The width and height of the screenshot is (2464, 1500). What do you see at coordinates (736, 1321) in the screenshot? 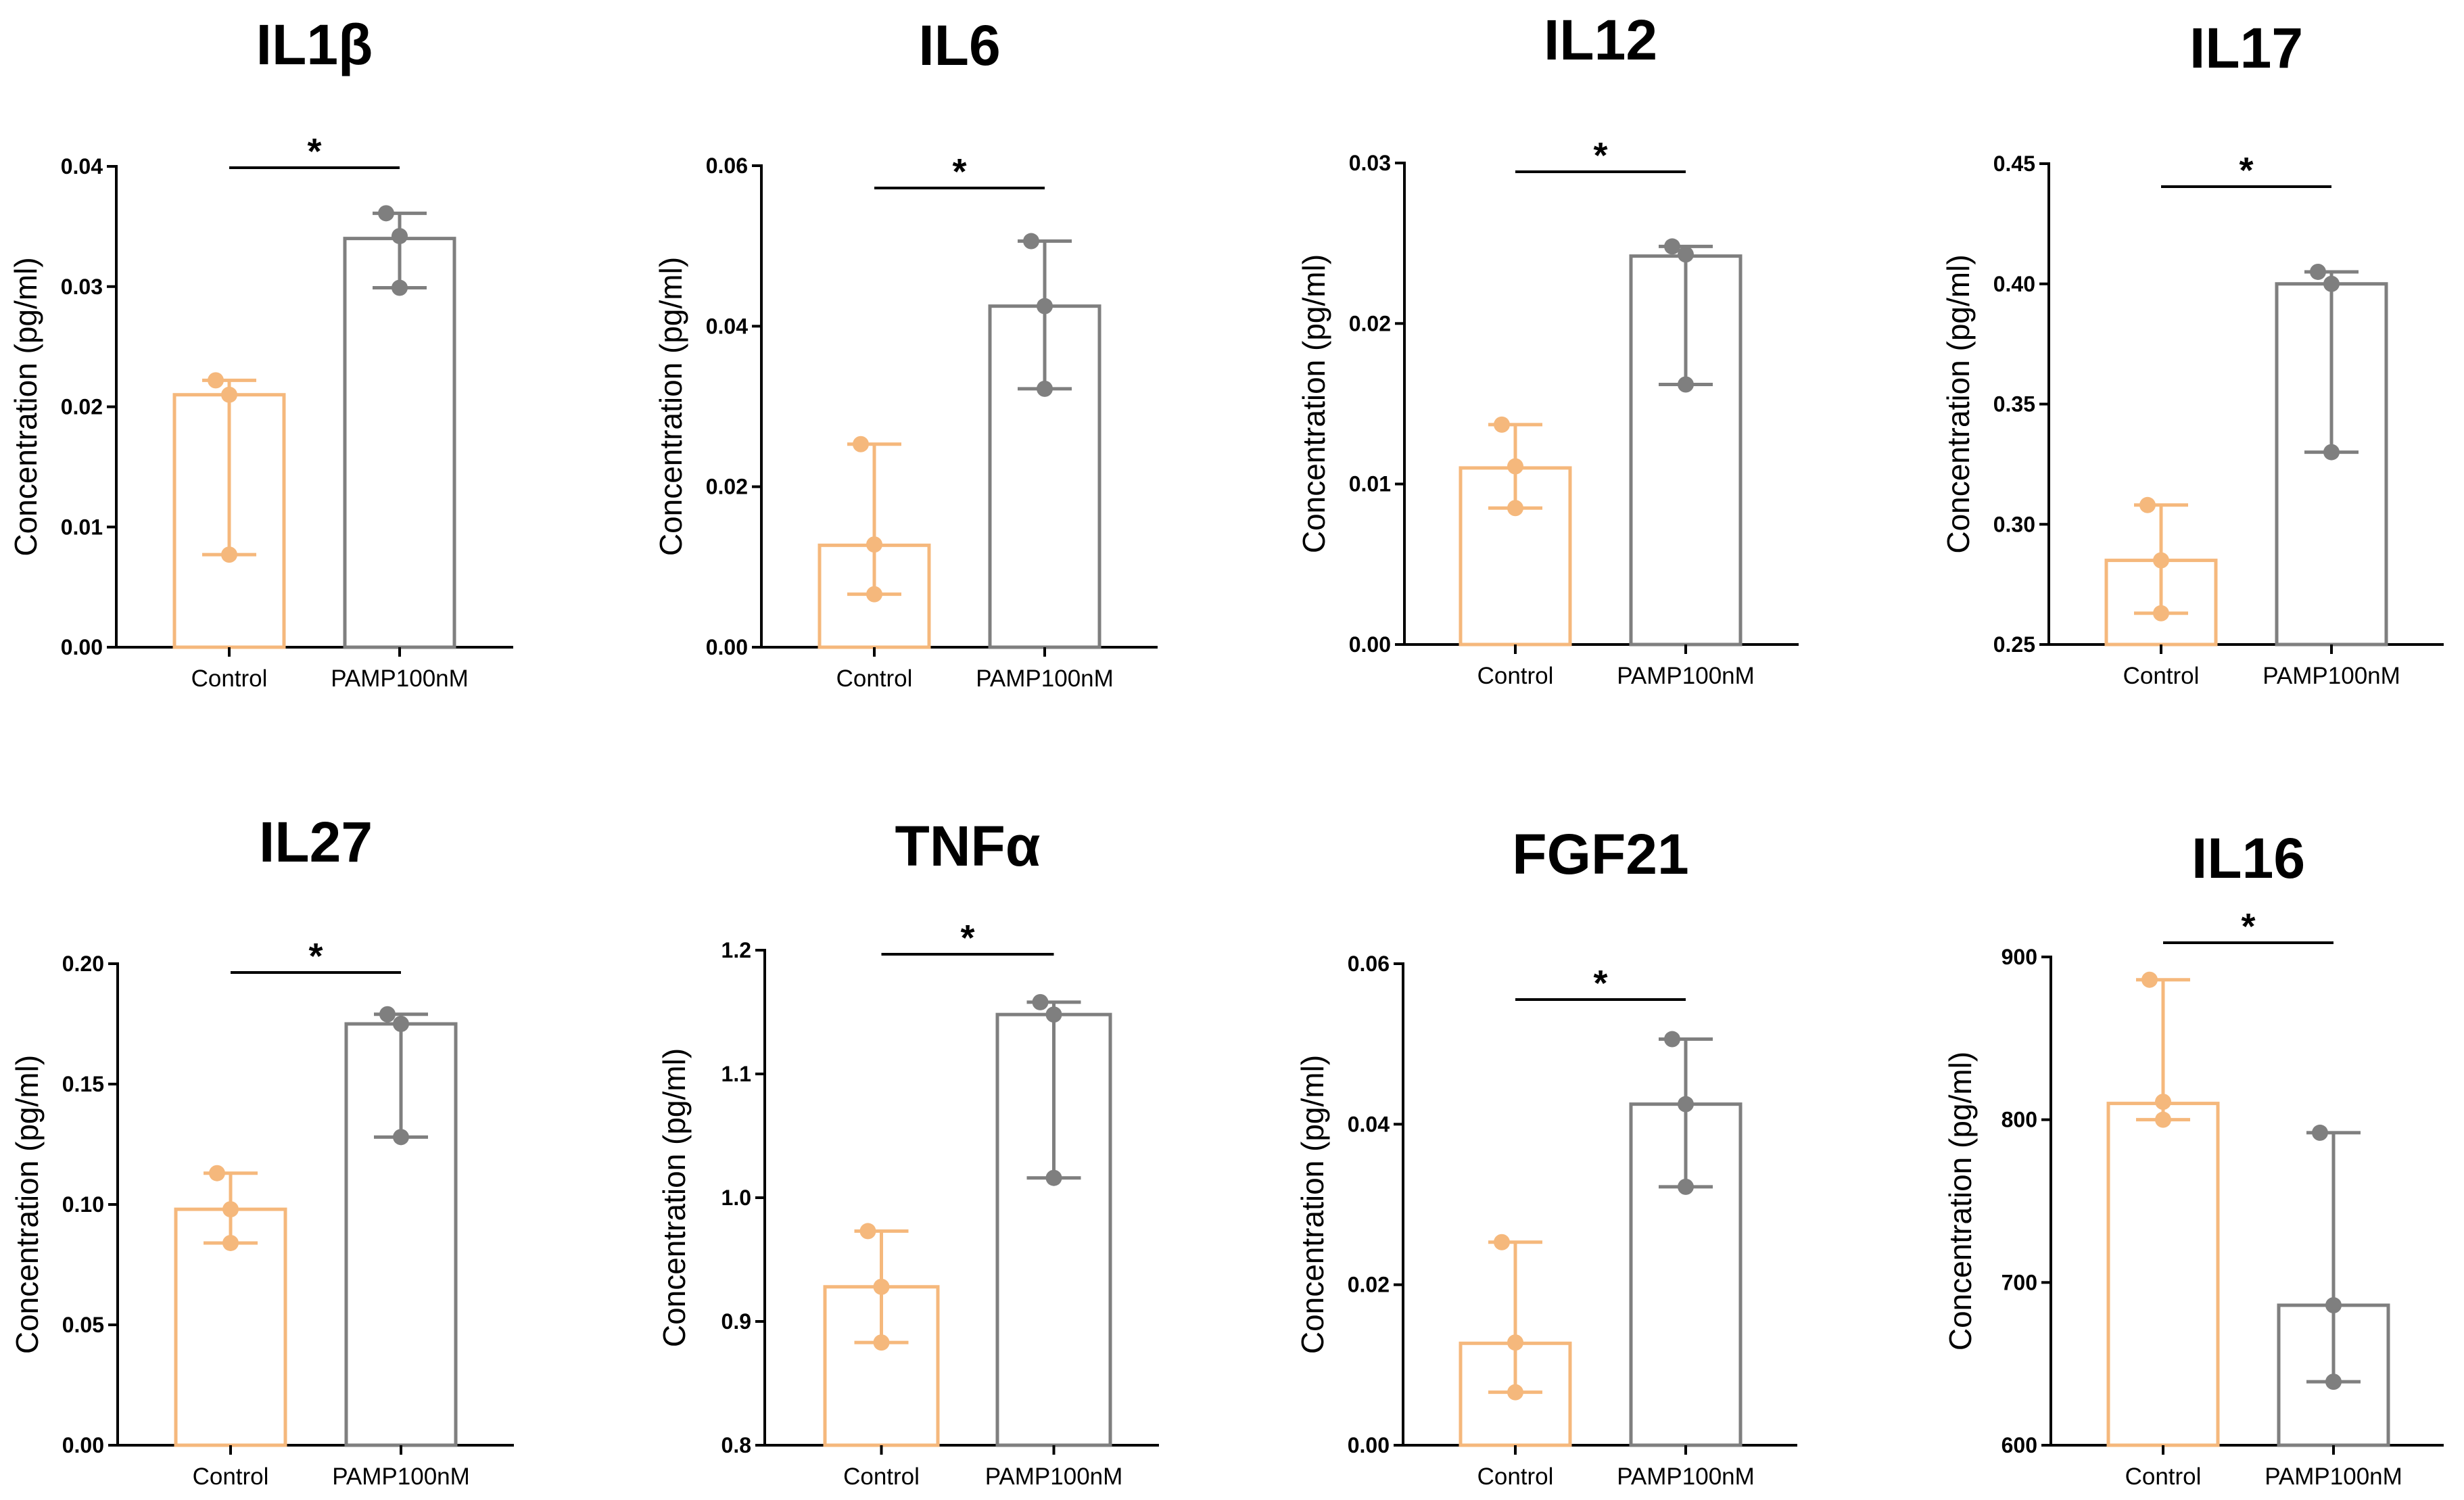
I see `y-tick-label: 0.9` at bounding box center [736, 1321].